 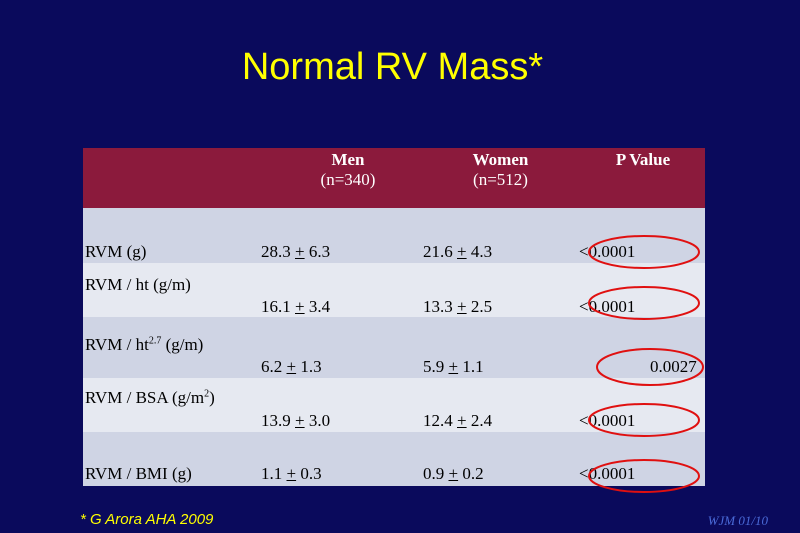 I want to click on men-value: 16.1 + 3.4, so click(x=296, y=306).